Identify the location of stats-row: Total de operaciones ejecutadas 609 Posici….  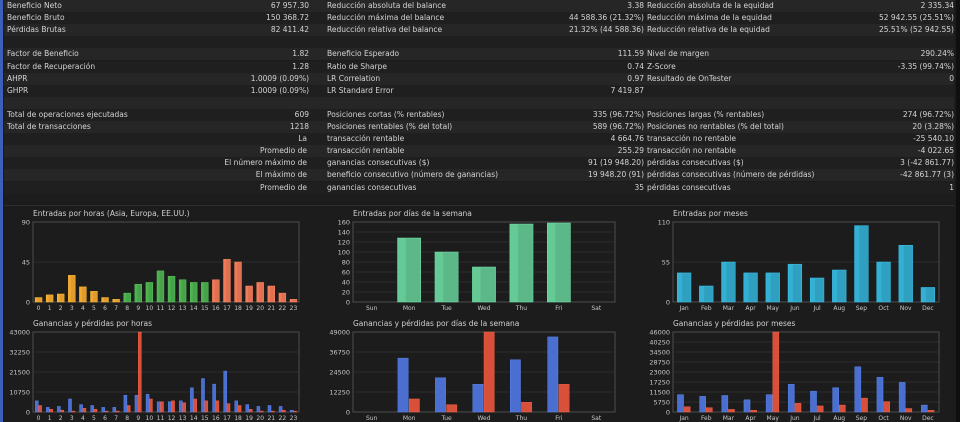
(479, 114).